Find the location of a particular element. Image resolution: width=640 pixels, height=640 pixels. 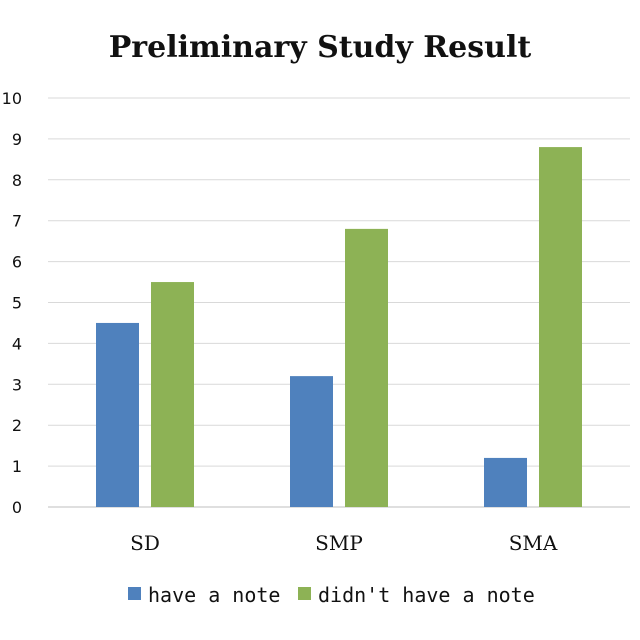

y-tick-label: 9 is located at coordinates (17, 139).